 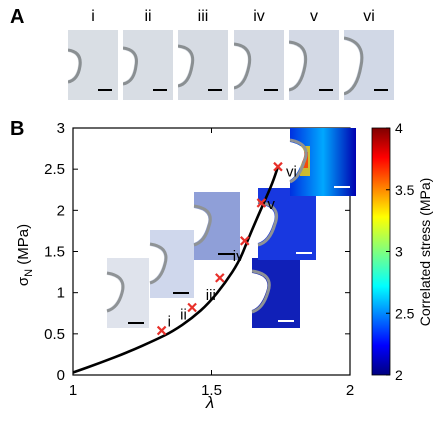 What do you see at coordinates (425, 252) in the screenshot?
I see `colorbar-label: Correlated stress (MPa)` at bounding box center [425, 252].